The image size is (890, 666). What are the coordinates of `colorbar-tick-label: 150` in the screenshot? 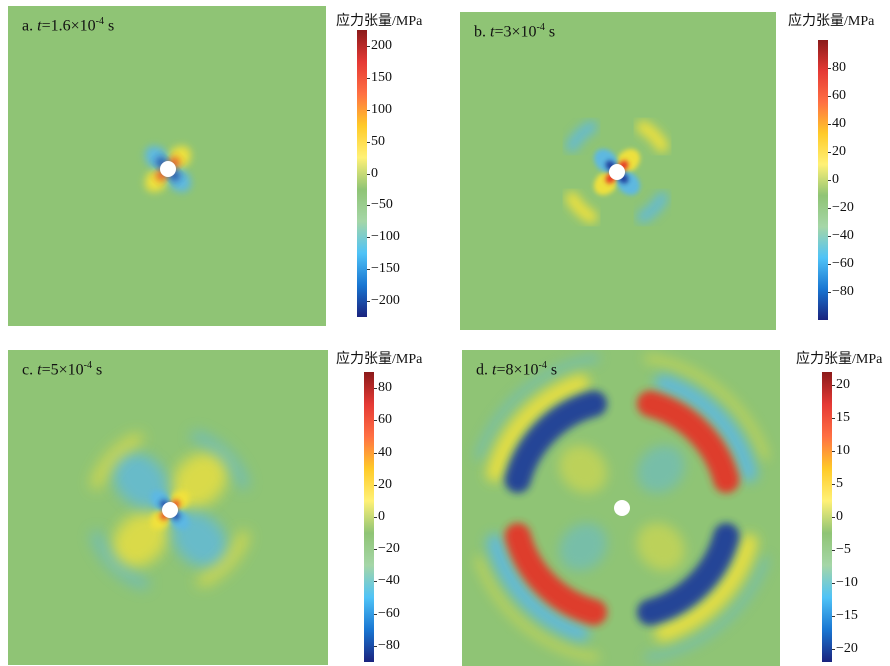 It's located at (381, 77).